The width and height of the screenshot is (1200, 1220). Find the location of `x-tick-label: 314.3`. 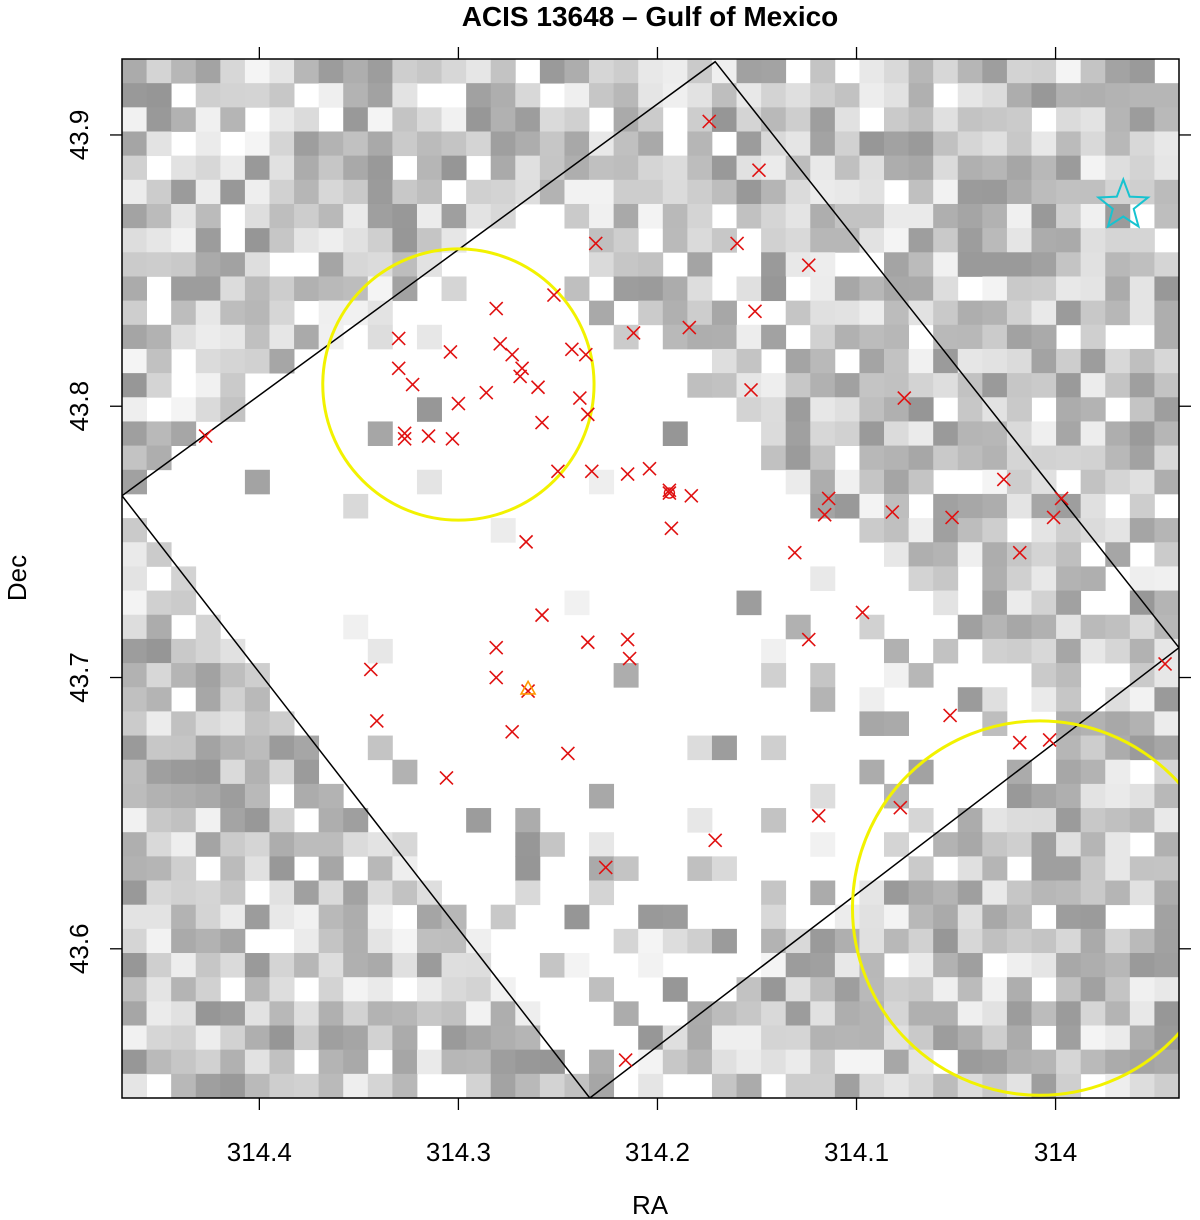

x-tick-label: 314.3 is located at coordinates (458, 1152).